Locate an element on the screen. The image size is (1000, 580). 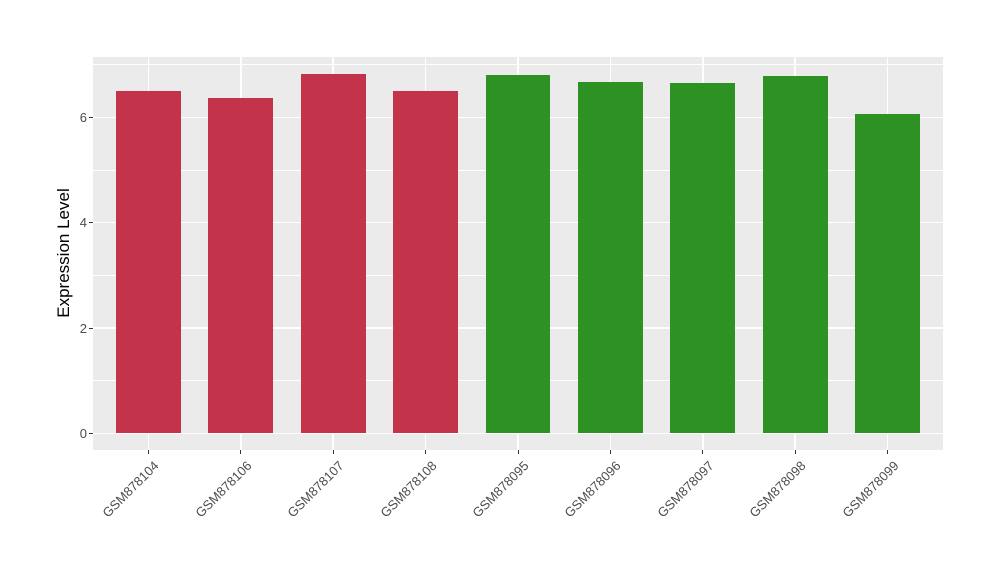
bar-GSM878096 is located at coordinates (610, 257).